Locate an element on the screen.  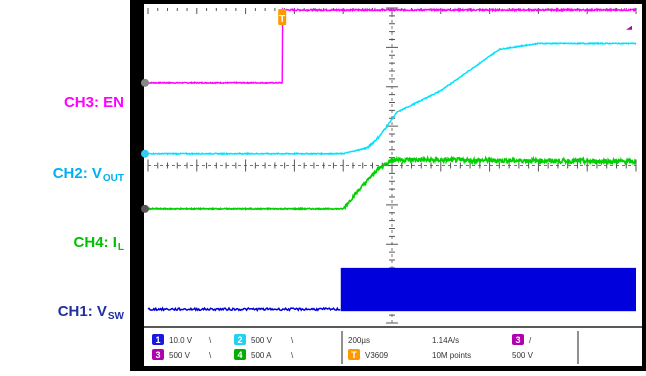
trigger-level-arrow is located at coordinates (629, 27).